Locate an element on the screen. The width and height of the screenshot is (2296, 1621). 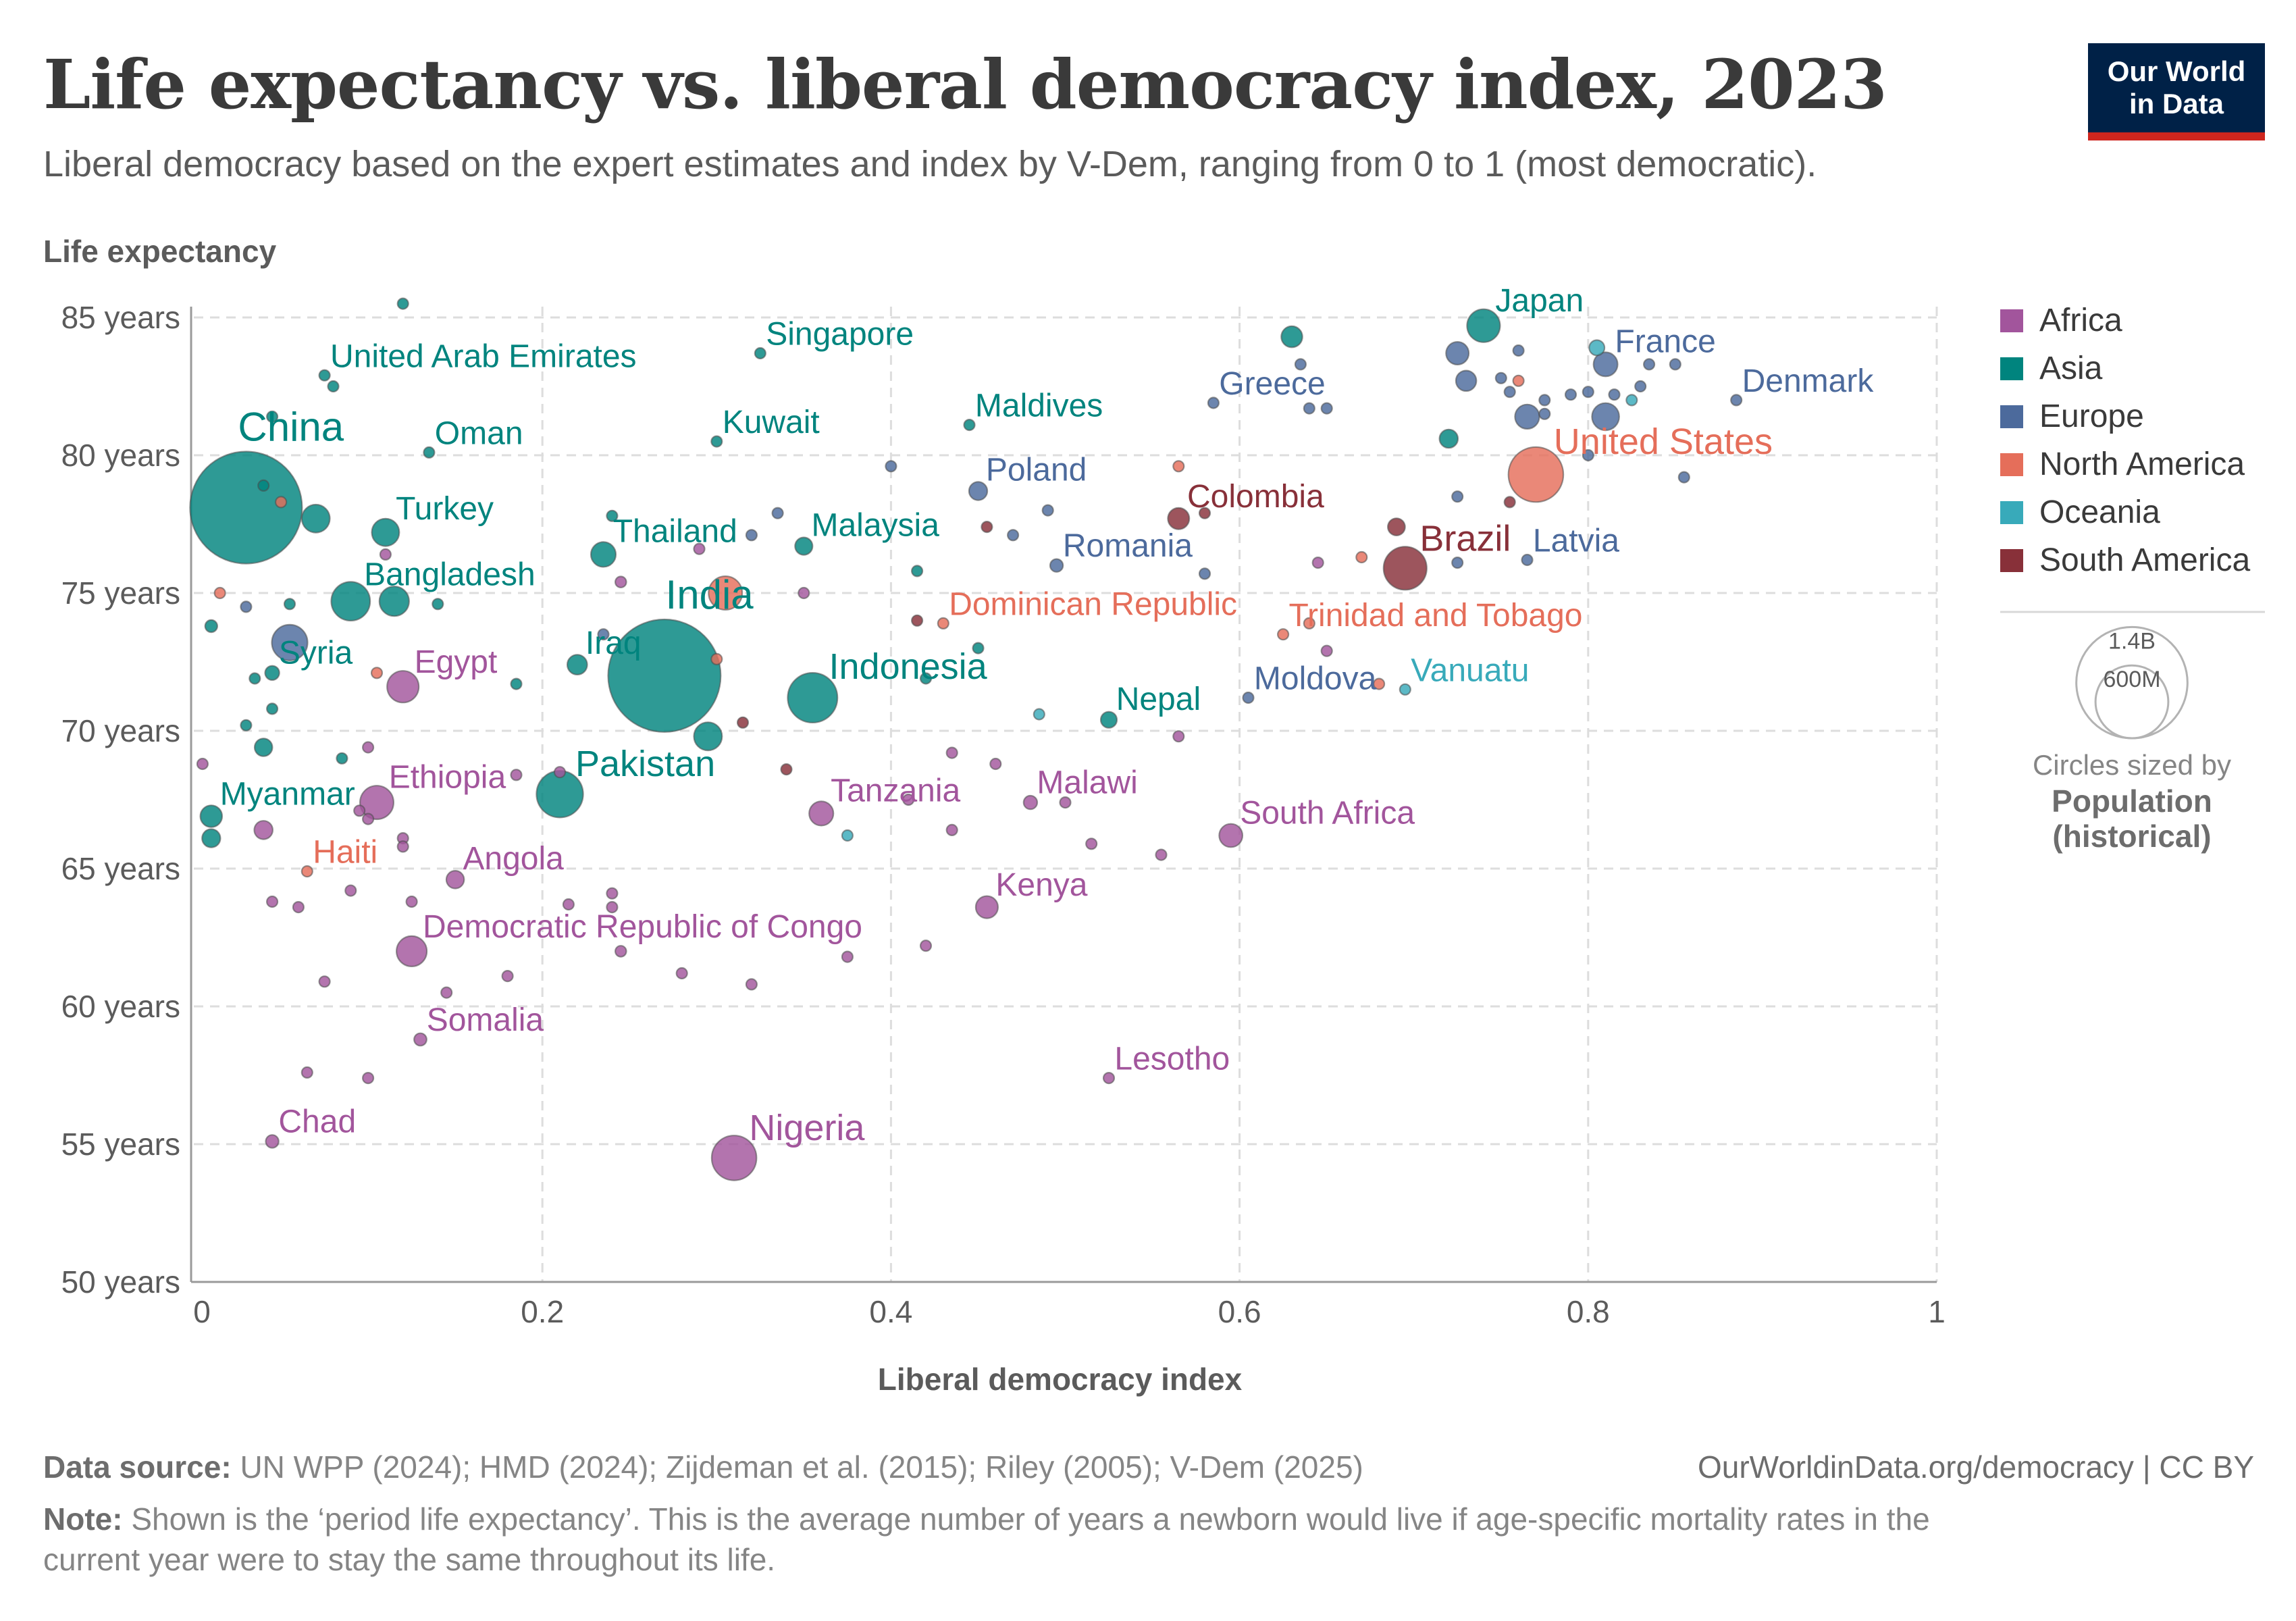
point-romania is located at coordinates (1056, 565).